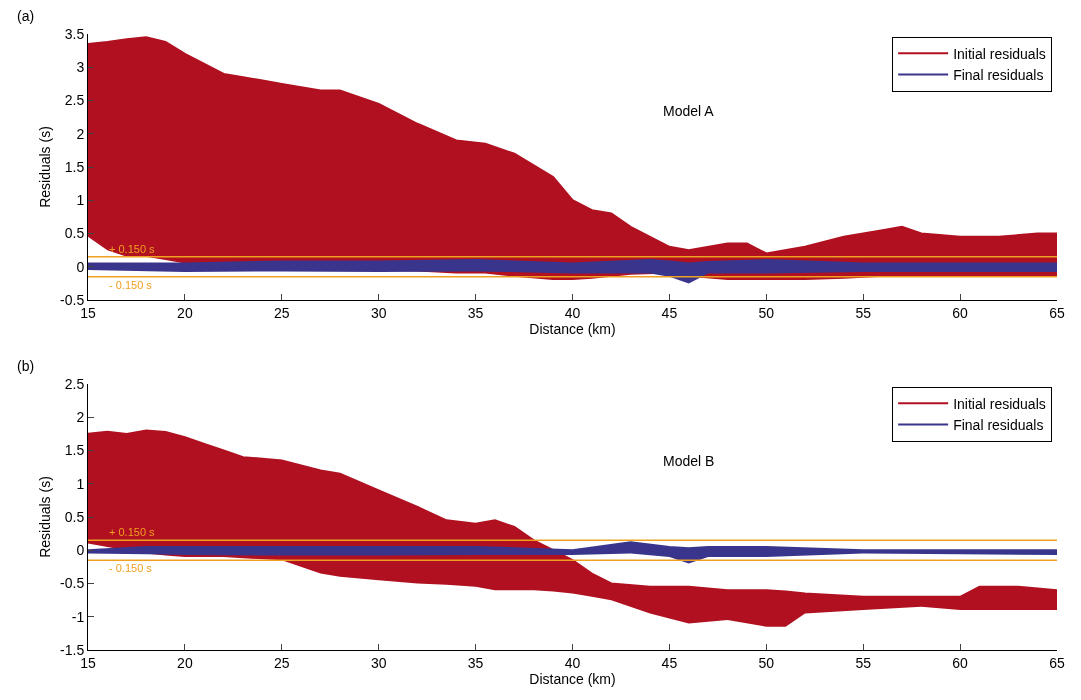 Image resolution: width=1081 pixels, height=700 pixels. I want to click on y-tick-label: -0.5, so click(72, 583).